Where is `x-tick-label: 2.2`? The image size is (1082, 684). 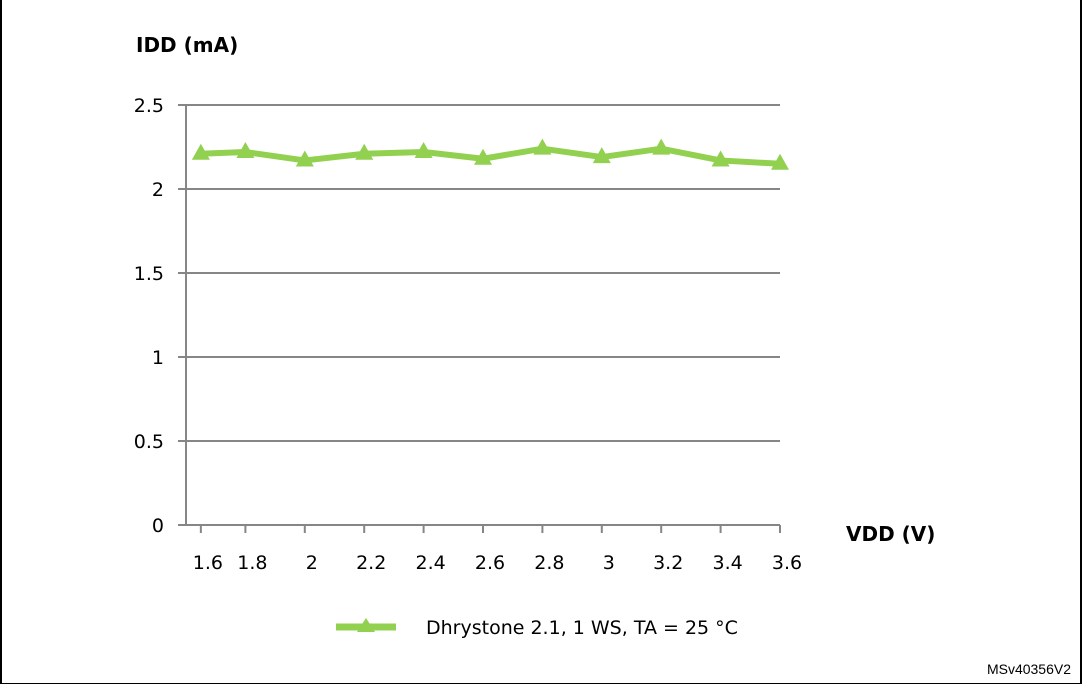 x-tick-label: 2.2 is located at coordinates (371, 563).